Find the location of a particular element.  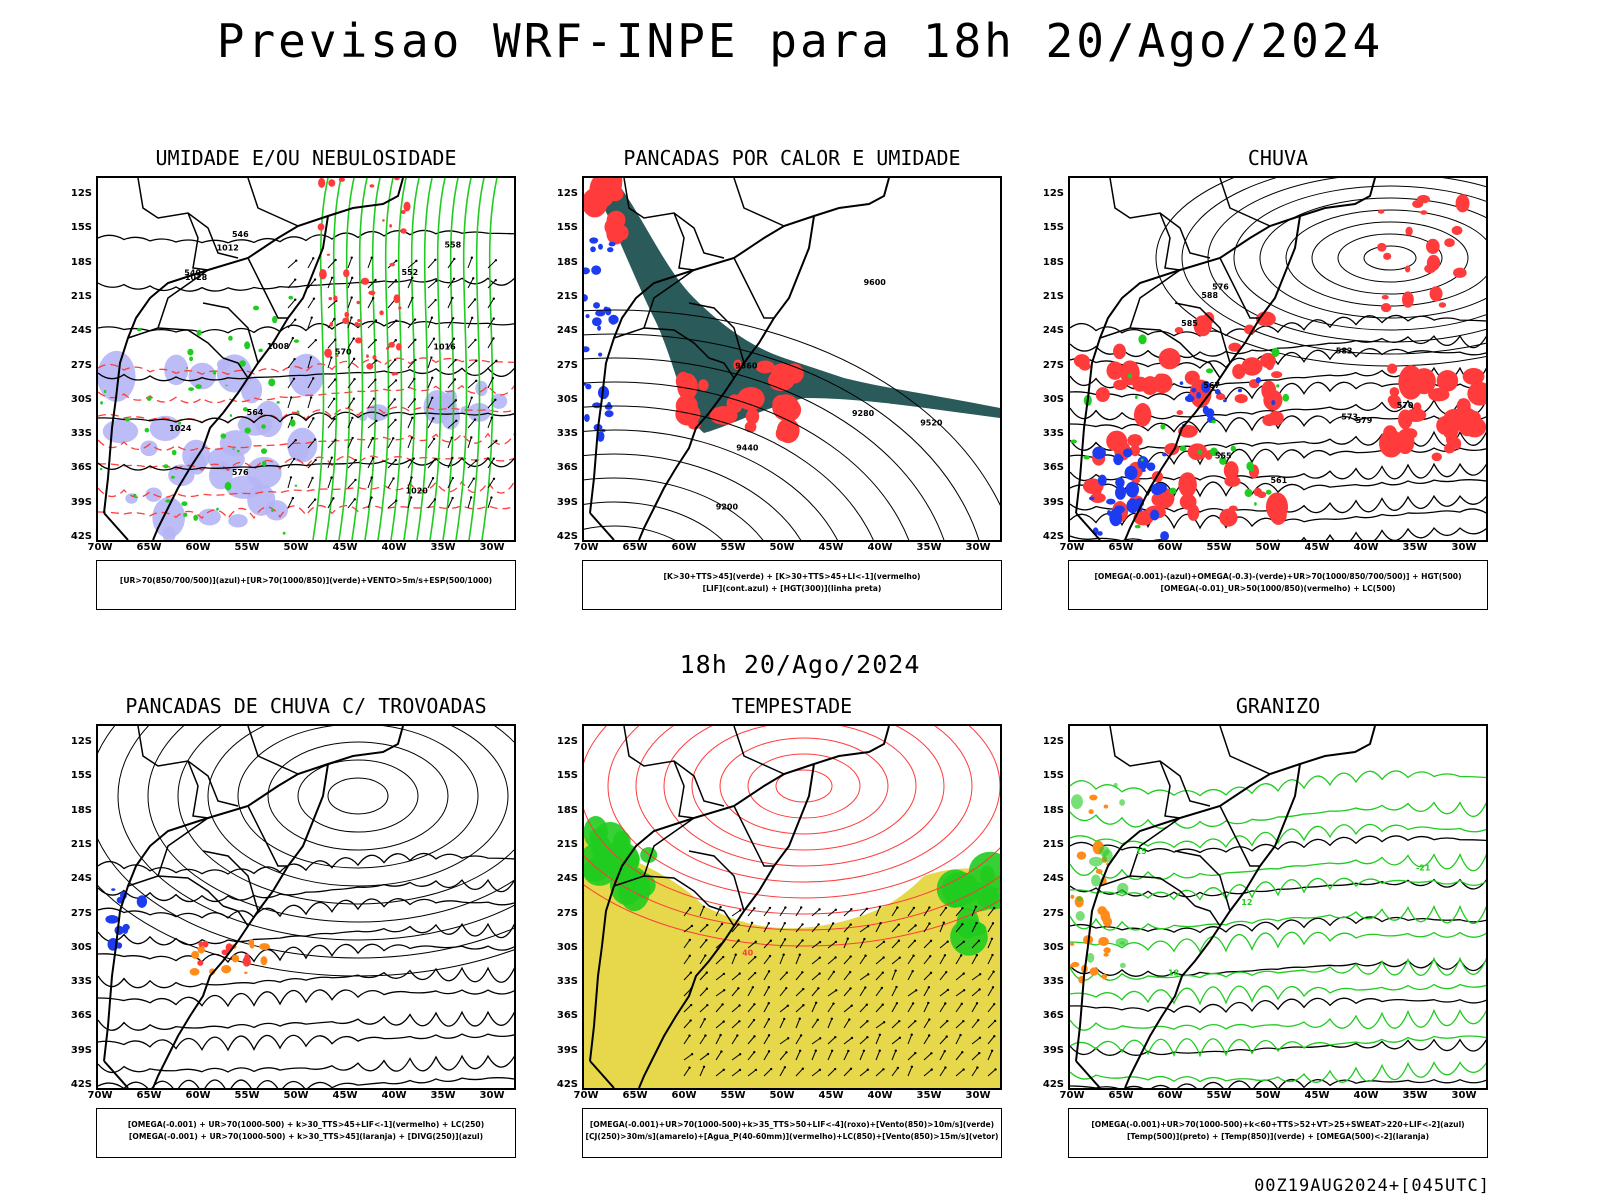

map-frame: 555 561 567 570 573 576 579 582 585 588 is located at coordinates (1278, 359).